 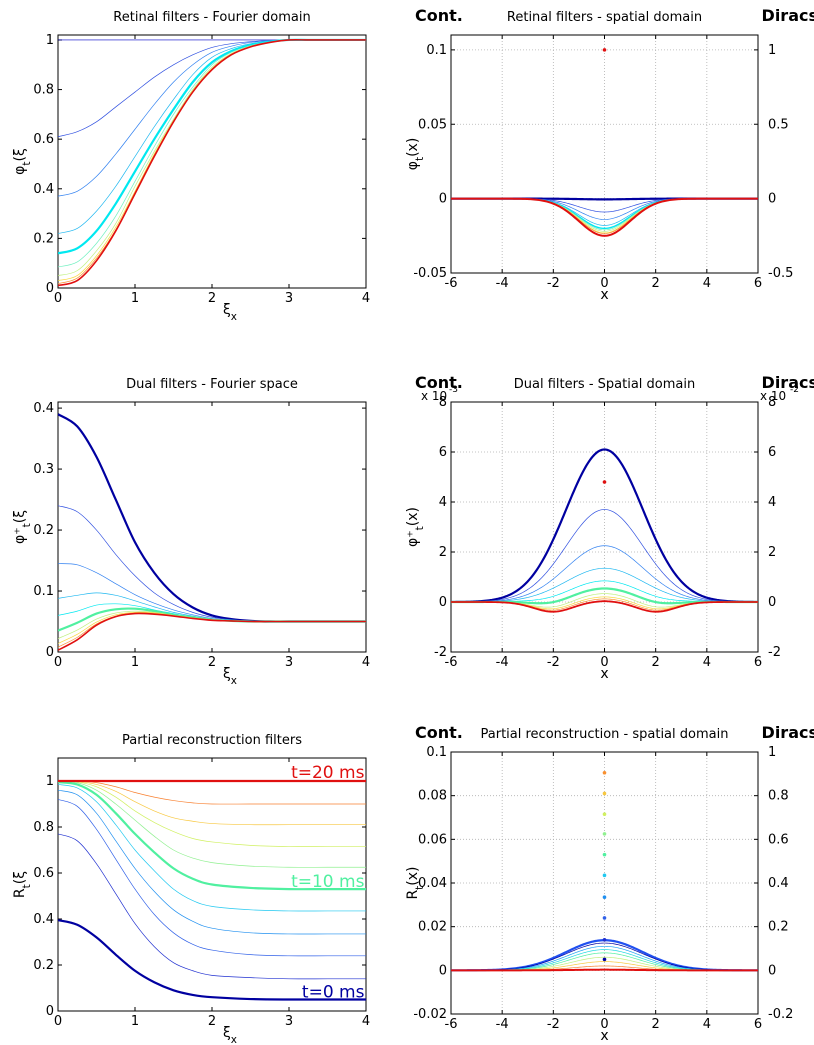 I want to click on y-right-tick-label: 6, so click(x=772, y=452).